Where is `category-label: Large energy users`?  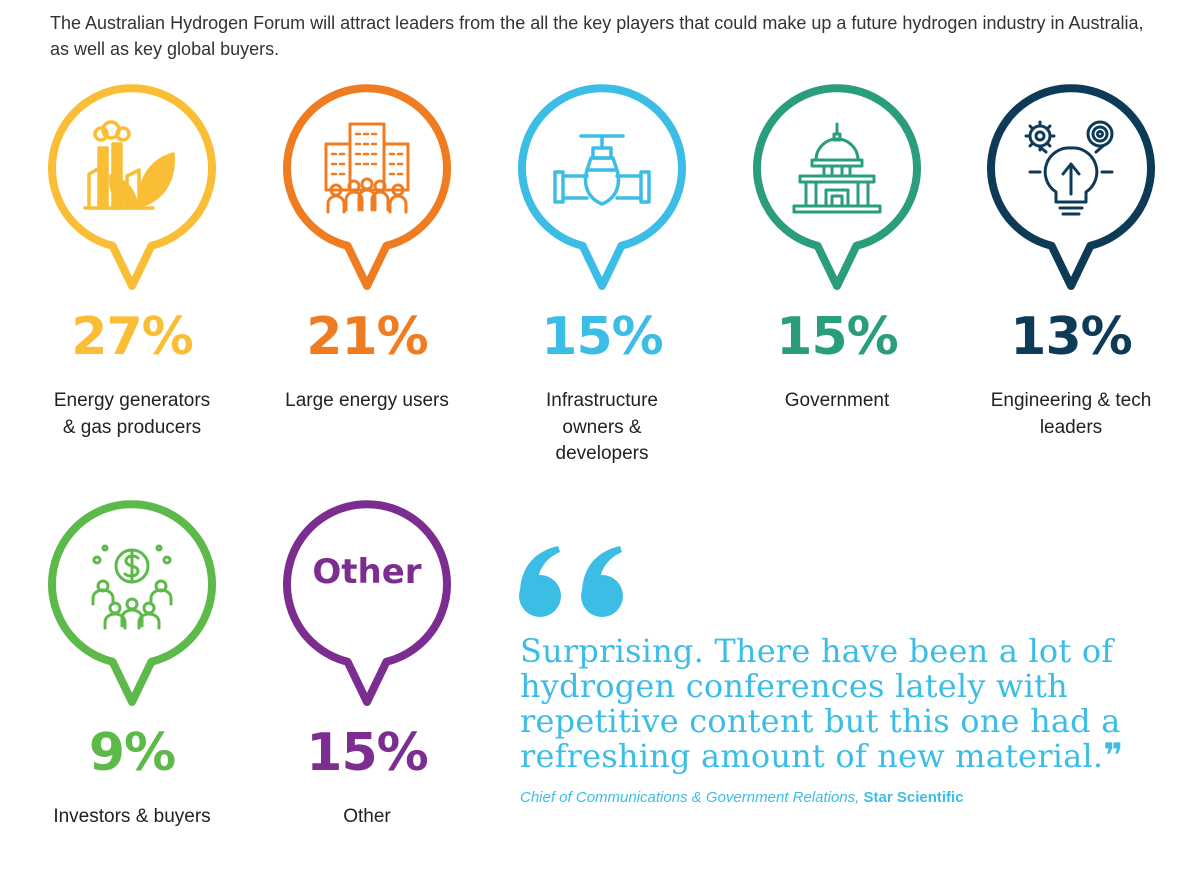 category-label: Large energy users is located at coordinates (367, 400).